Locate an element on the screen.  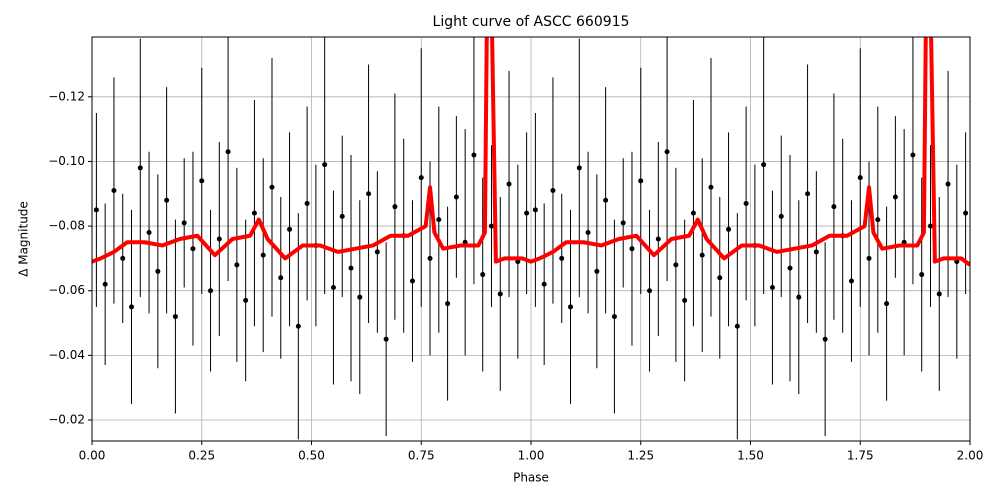
y-tick-label: −0.08 is located at coordinates (66, 226).